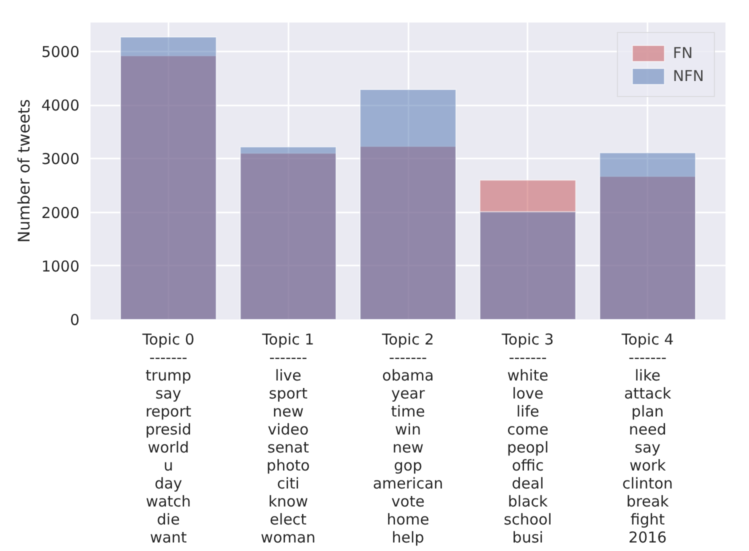 The height and width of the screenshot is (551, 749). Describe the element at coordinates (60, 105) in the screenshot. I see `y-tick-label: 4000` at that location.